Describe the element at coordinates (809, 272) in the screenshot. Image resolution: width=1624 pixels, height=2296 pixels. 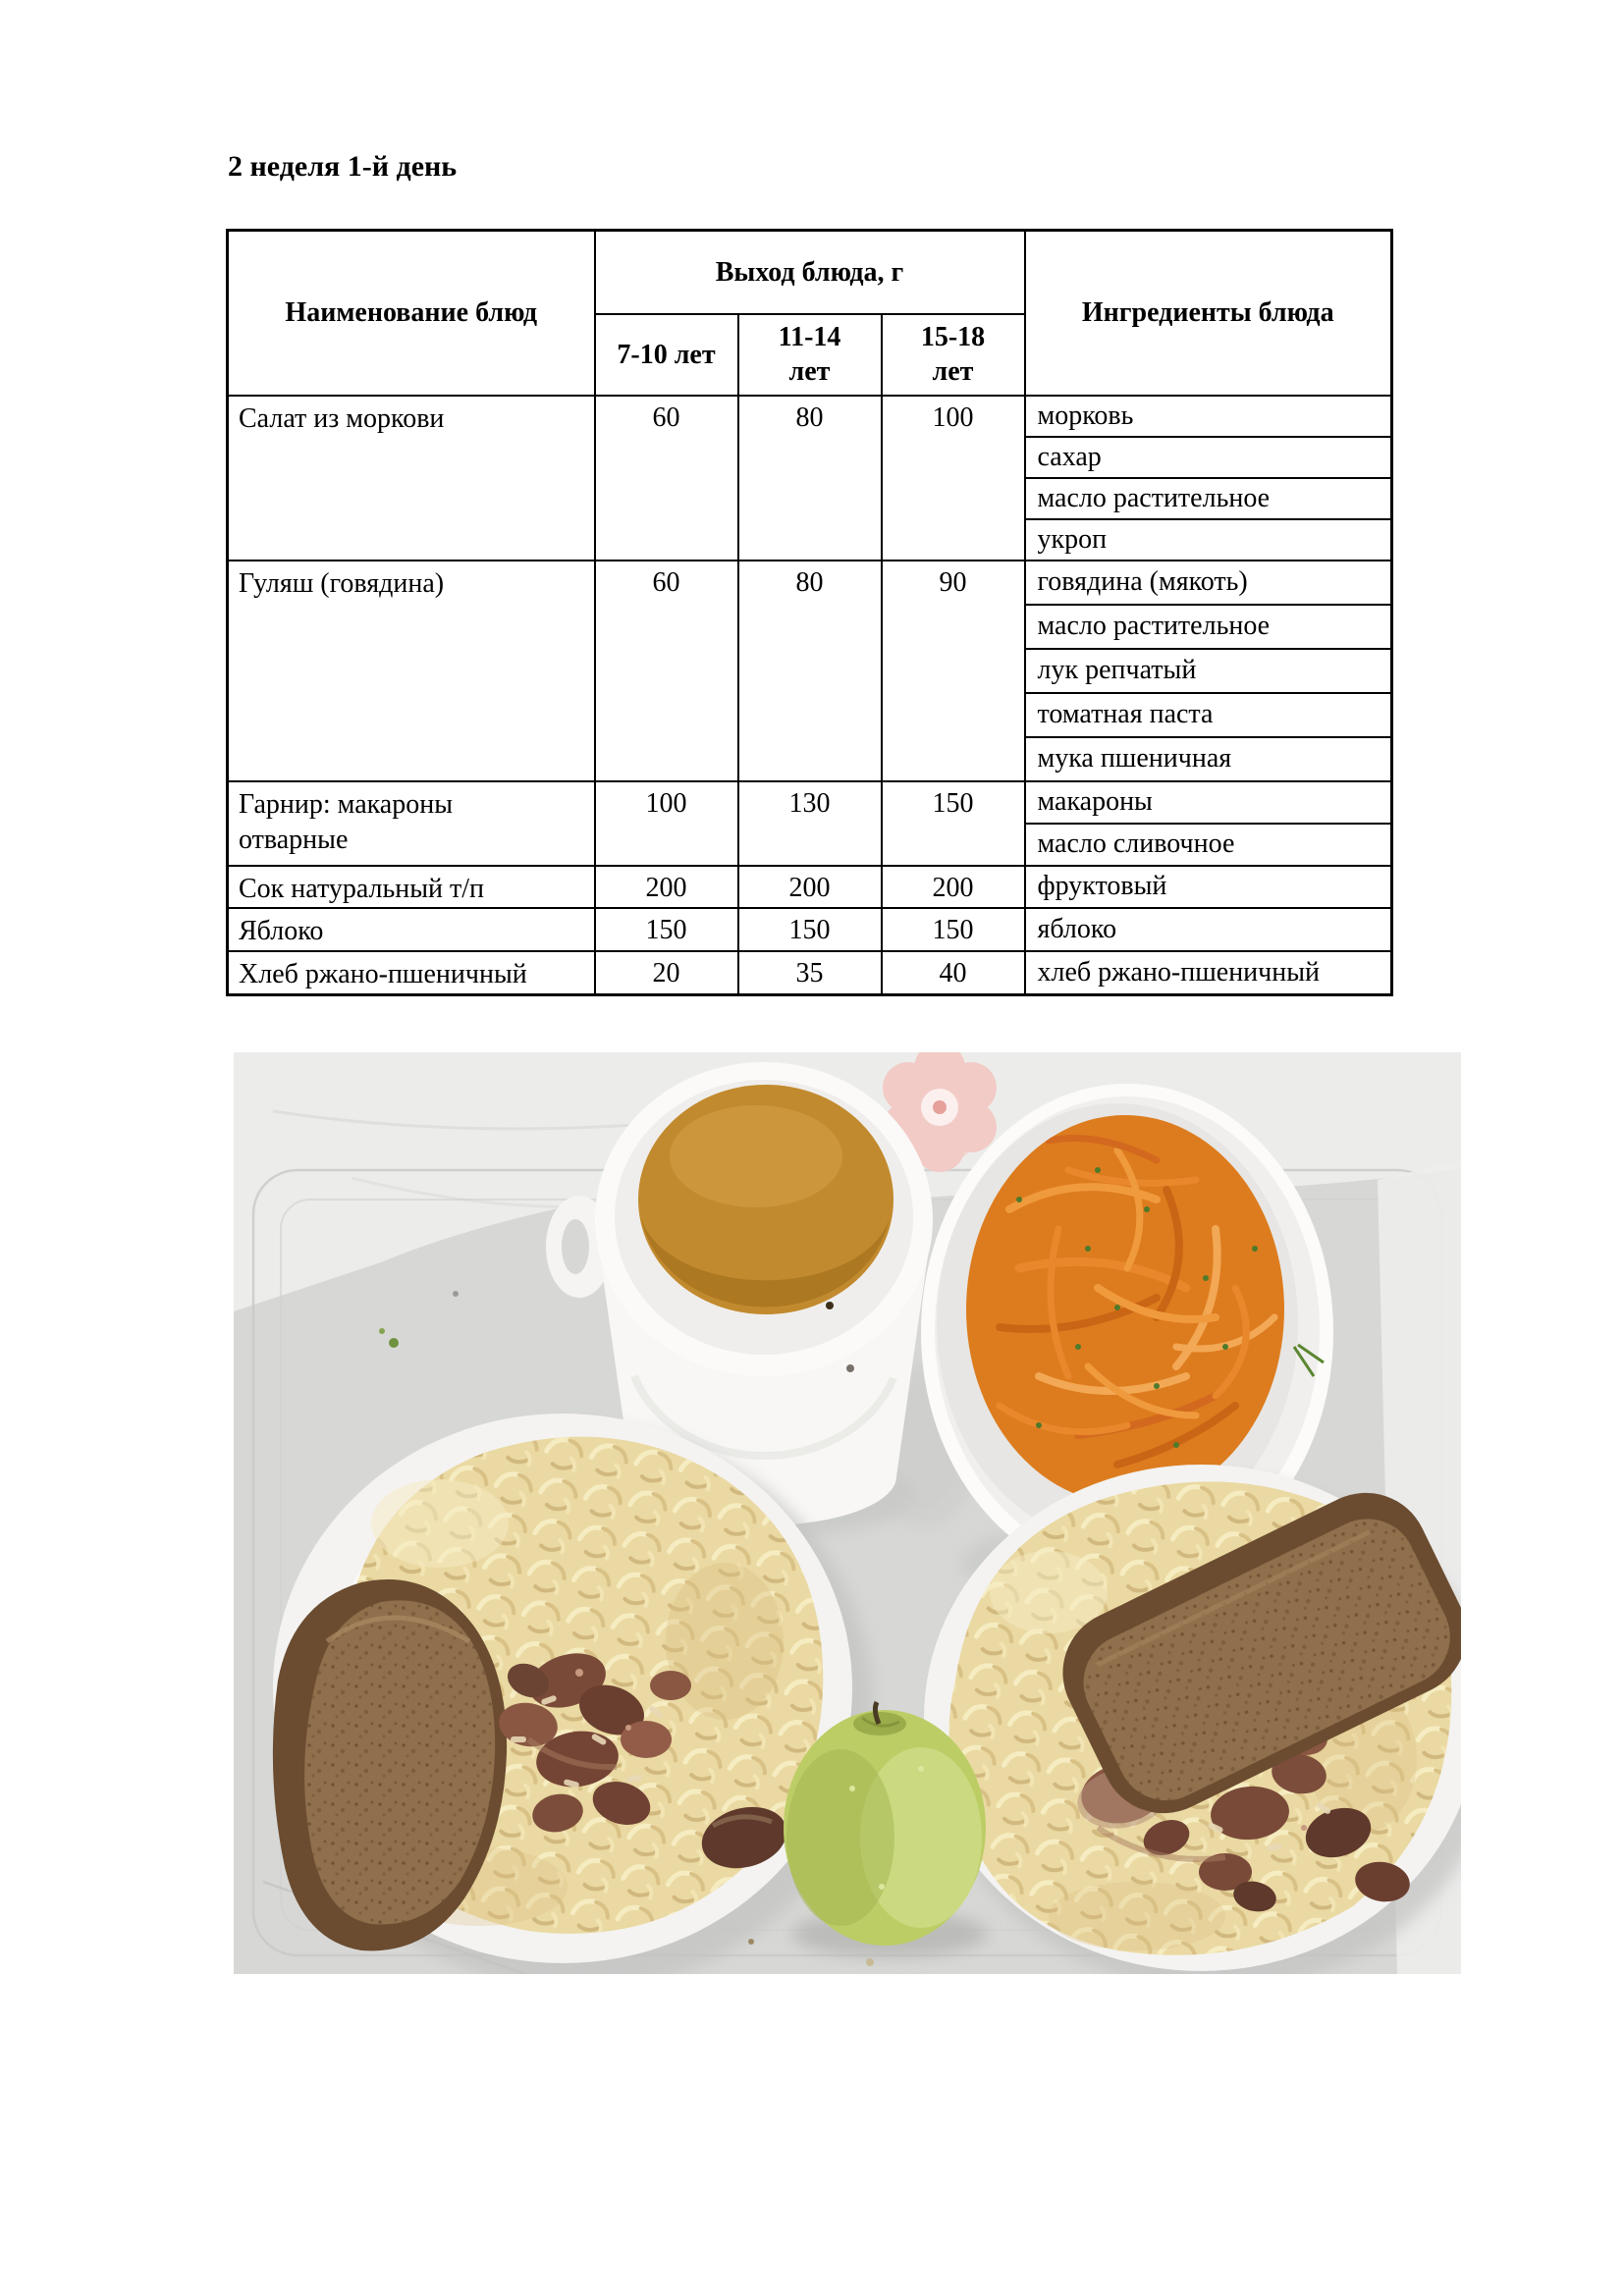
I see `header-output: Выход блюда, г` at that location.